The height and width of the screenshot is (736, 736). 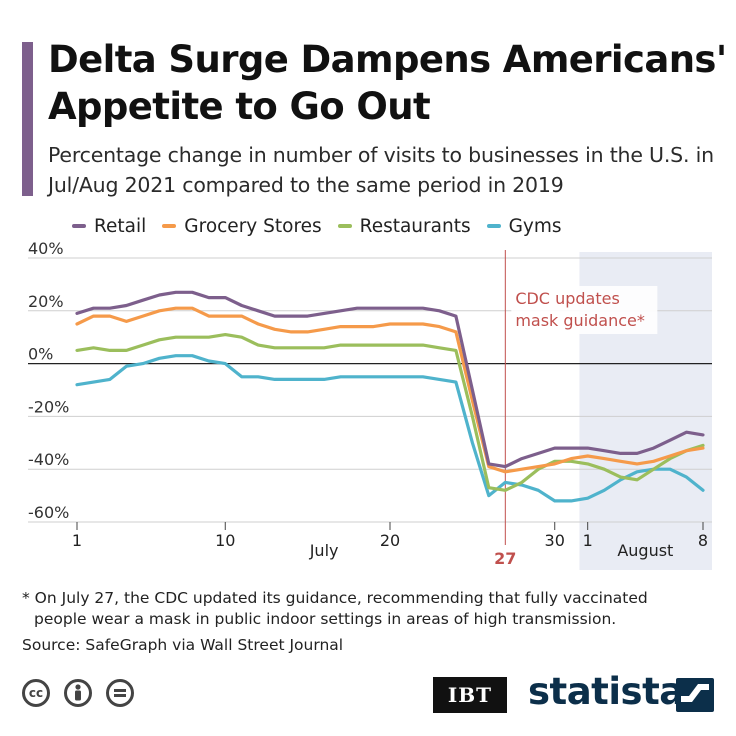 What do you see at coordinates (324, 550) in the screenshot?
I see `month-label: July` at bounding box center [324, 550].